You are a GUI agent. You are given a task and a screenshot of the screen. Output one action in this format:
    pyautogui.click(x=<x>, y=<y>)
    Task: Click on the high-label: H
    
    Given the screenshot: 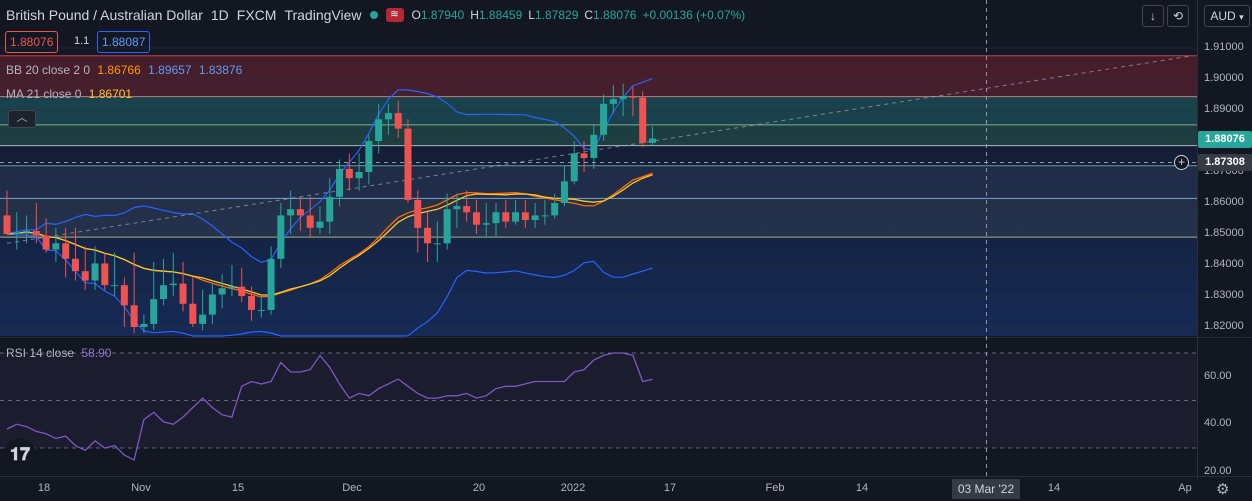 What is the action you would take?
    pyautogui.click(x=474, y=15)
    